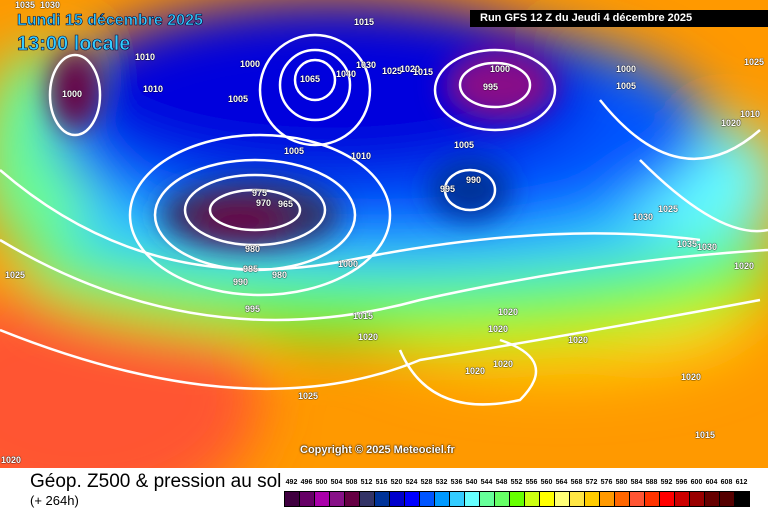 The width and height of the screenshot is (768, 512). Describe the element at coordinates (636, 482) in the screenshot. I see `legend-value: 584` at that location.